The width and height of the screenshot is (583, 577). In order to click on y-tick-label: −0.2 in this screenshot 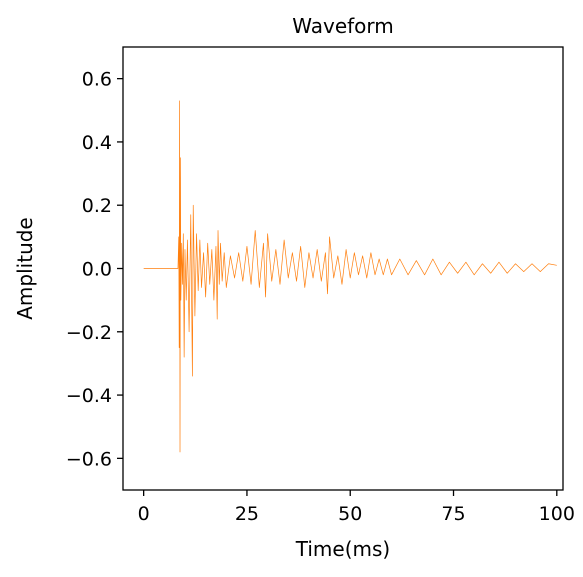, I will do `click(89, 333)`.